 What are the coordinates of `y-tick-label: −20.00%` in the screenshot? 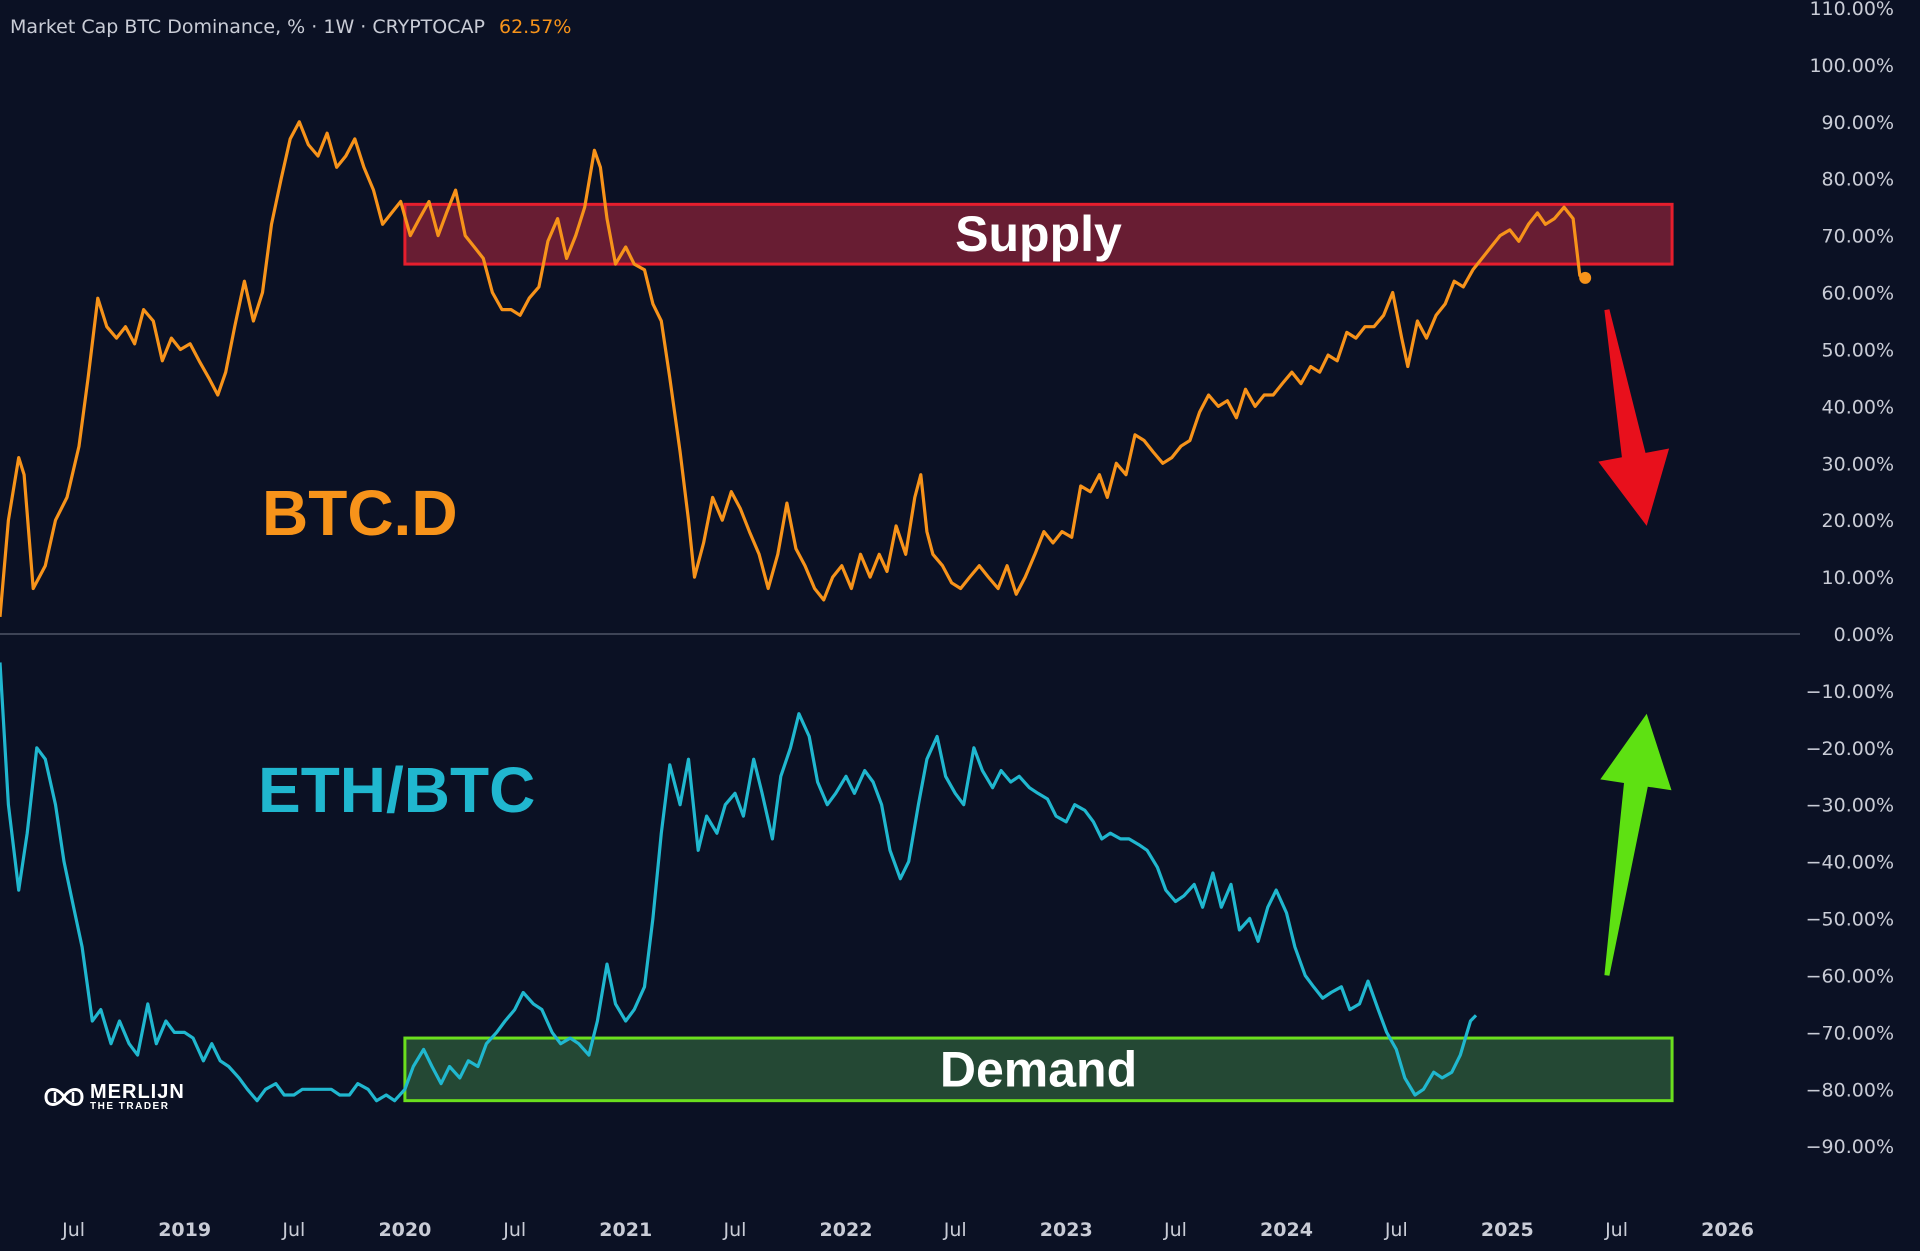 It's located at (1850, 749).